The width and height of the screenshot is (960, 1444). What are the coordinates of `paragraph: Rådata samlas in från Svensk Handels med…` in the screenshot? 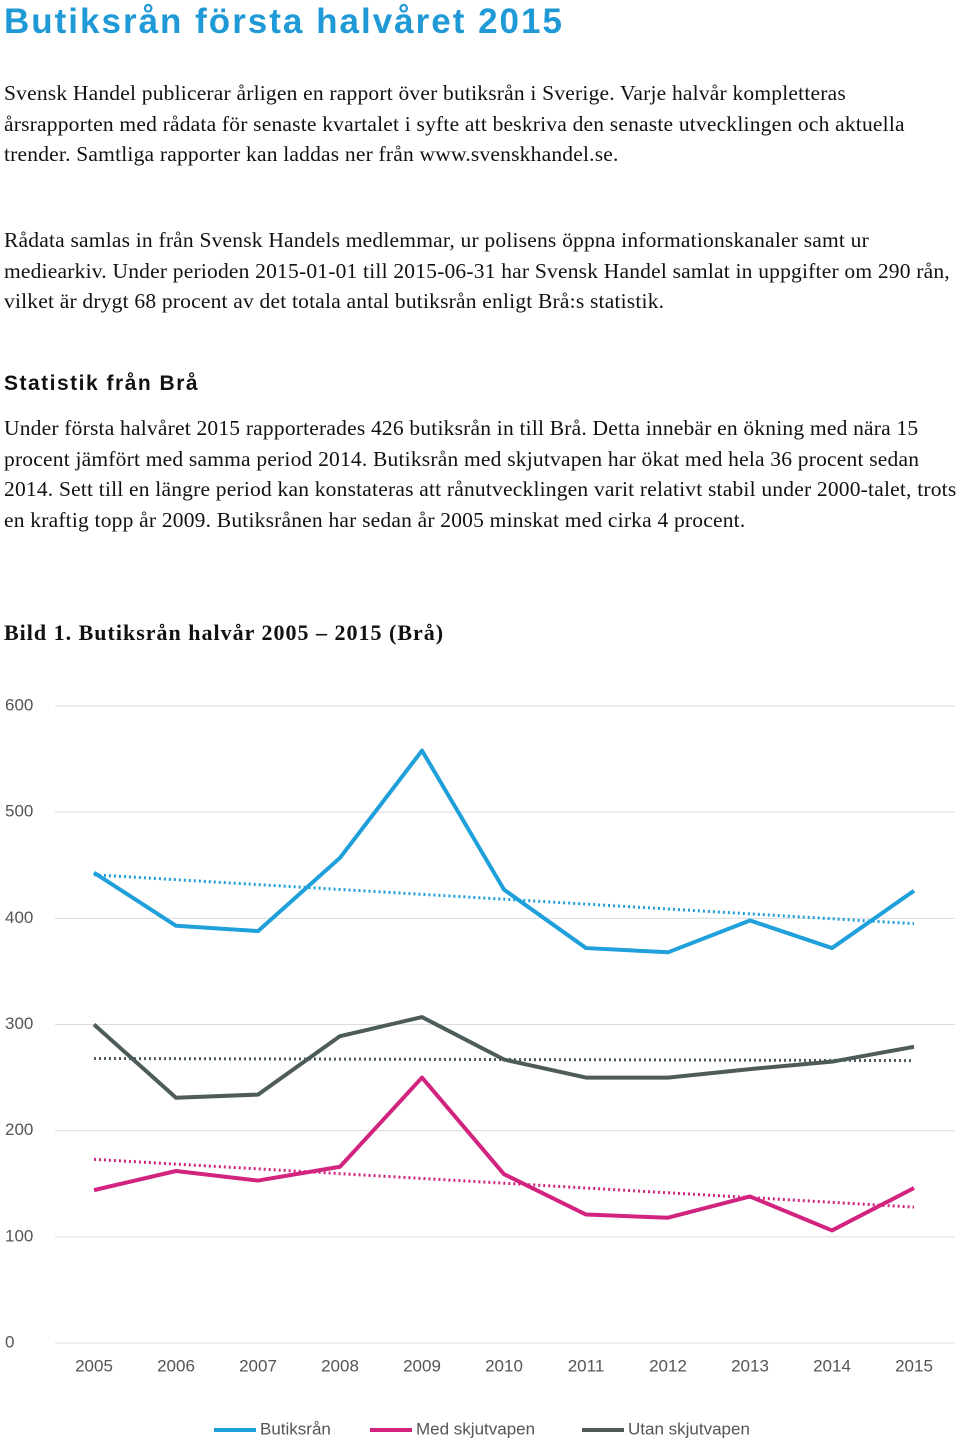 It's located at (477, 270).